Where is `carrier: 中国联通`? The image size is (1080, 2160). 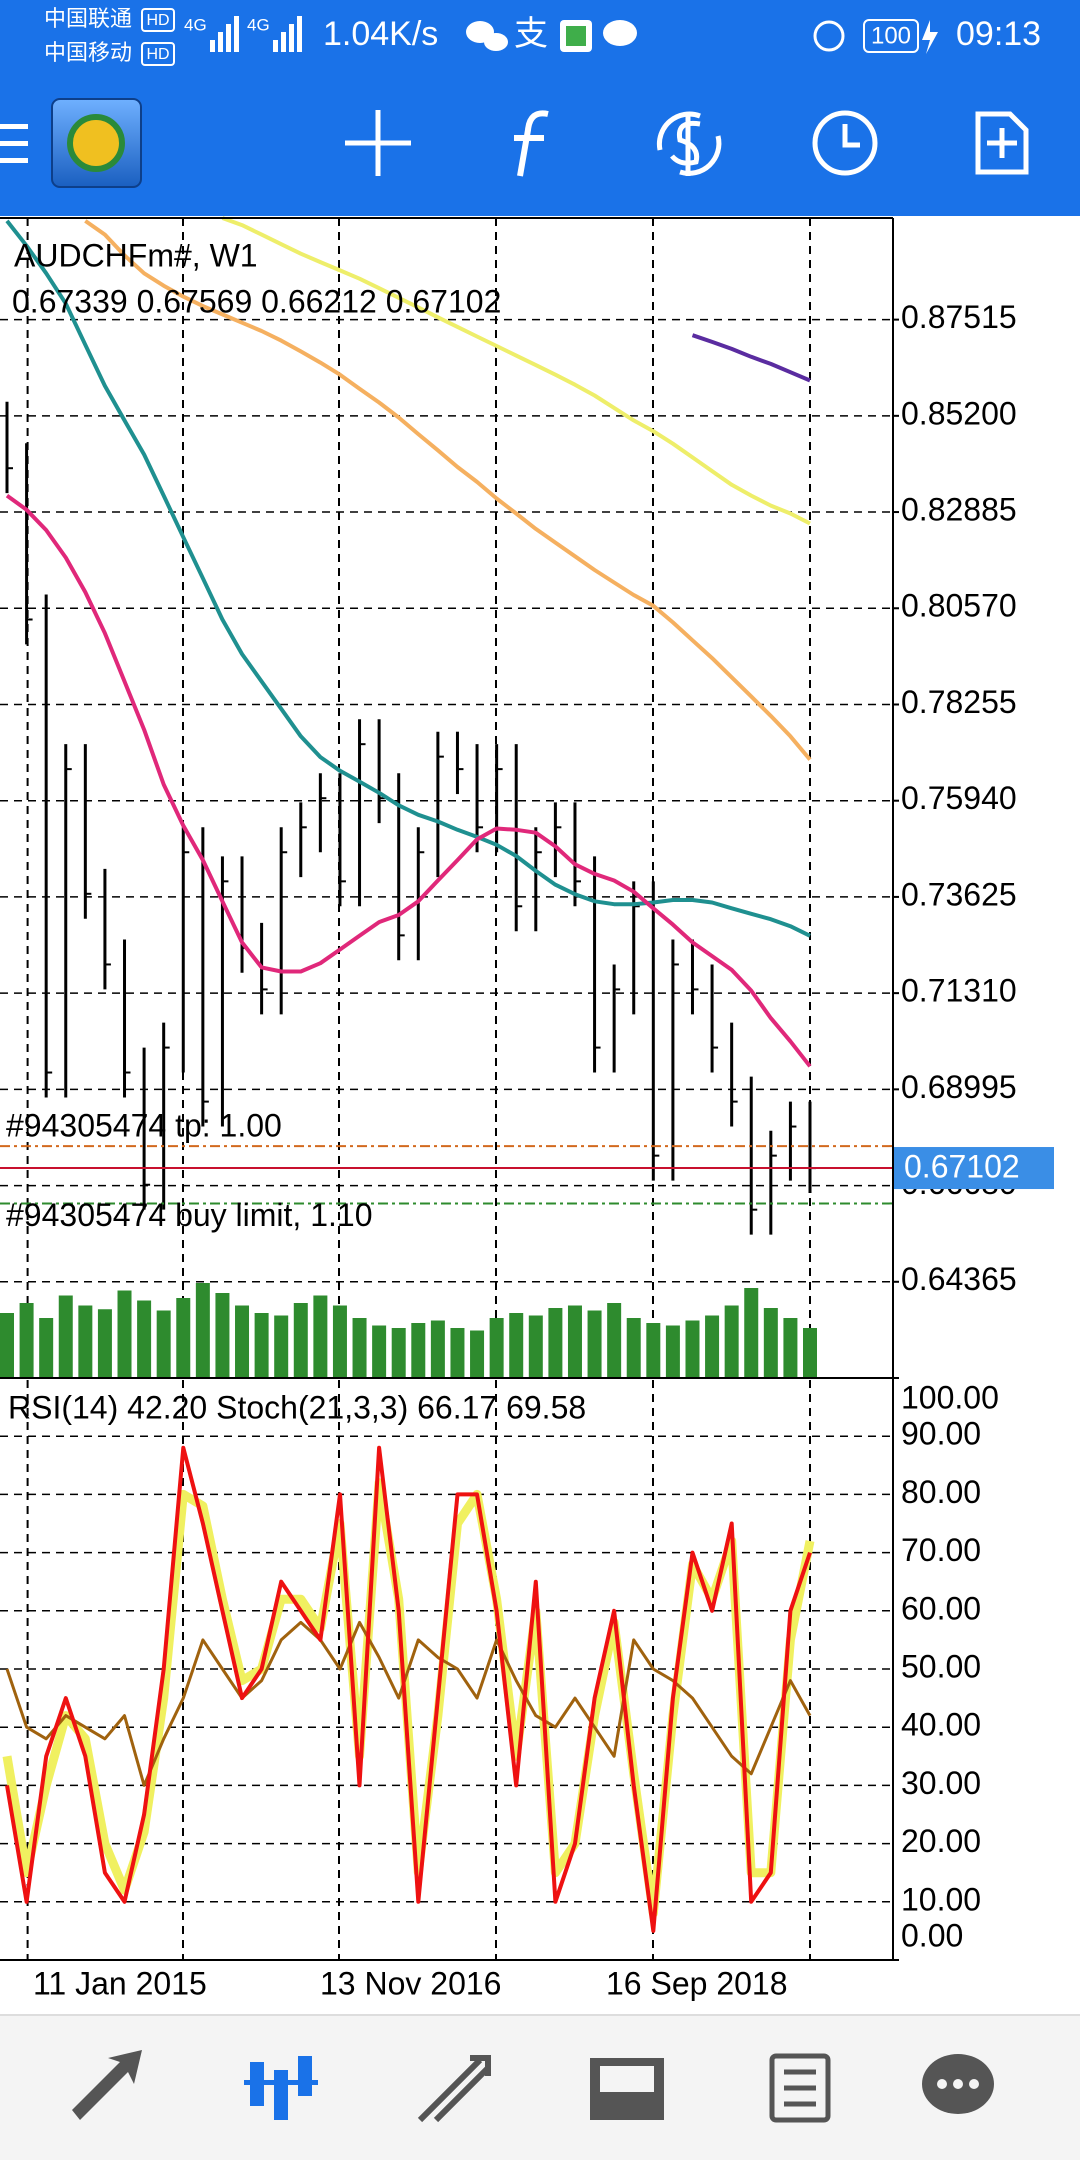 carrier: 中国联通 is located at coordinates (88, 18).